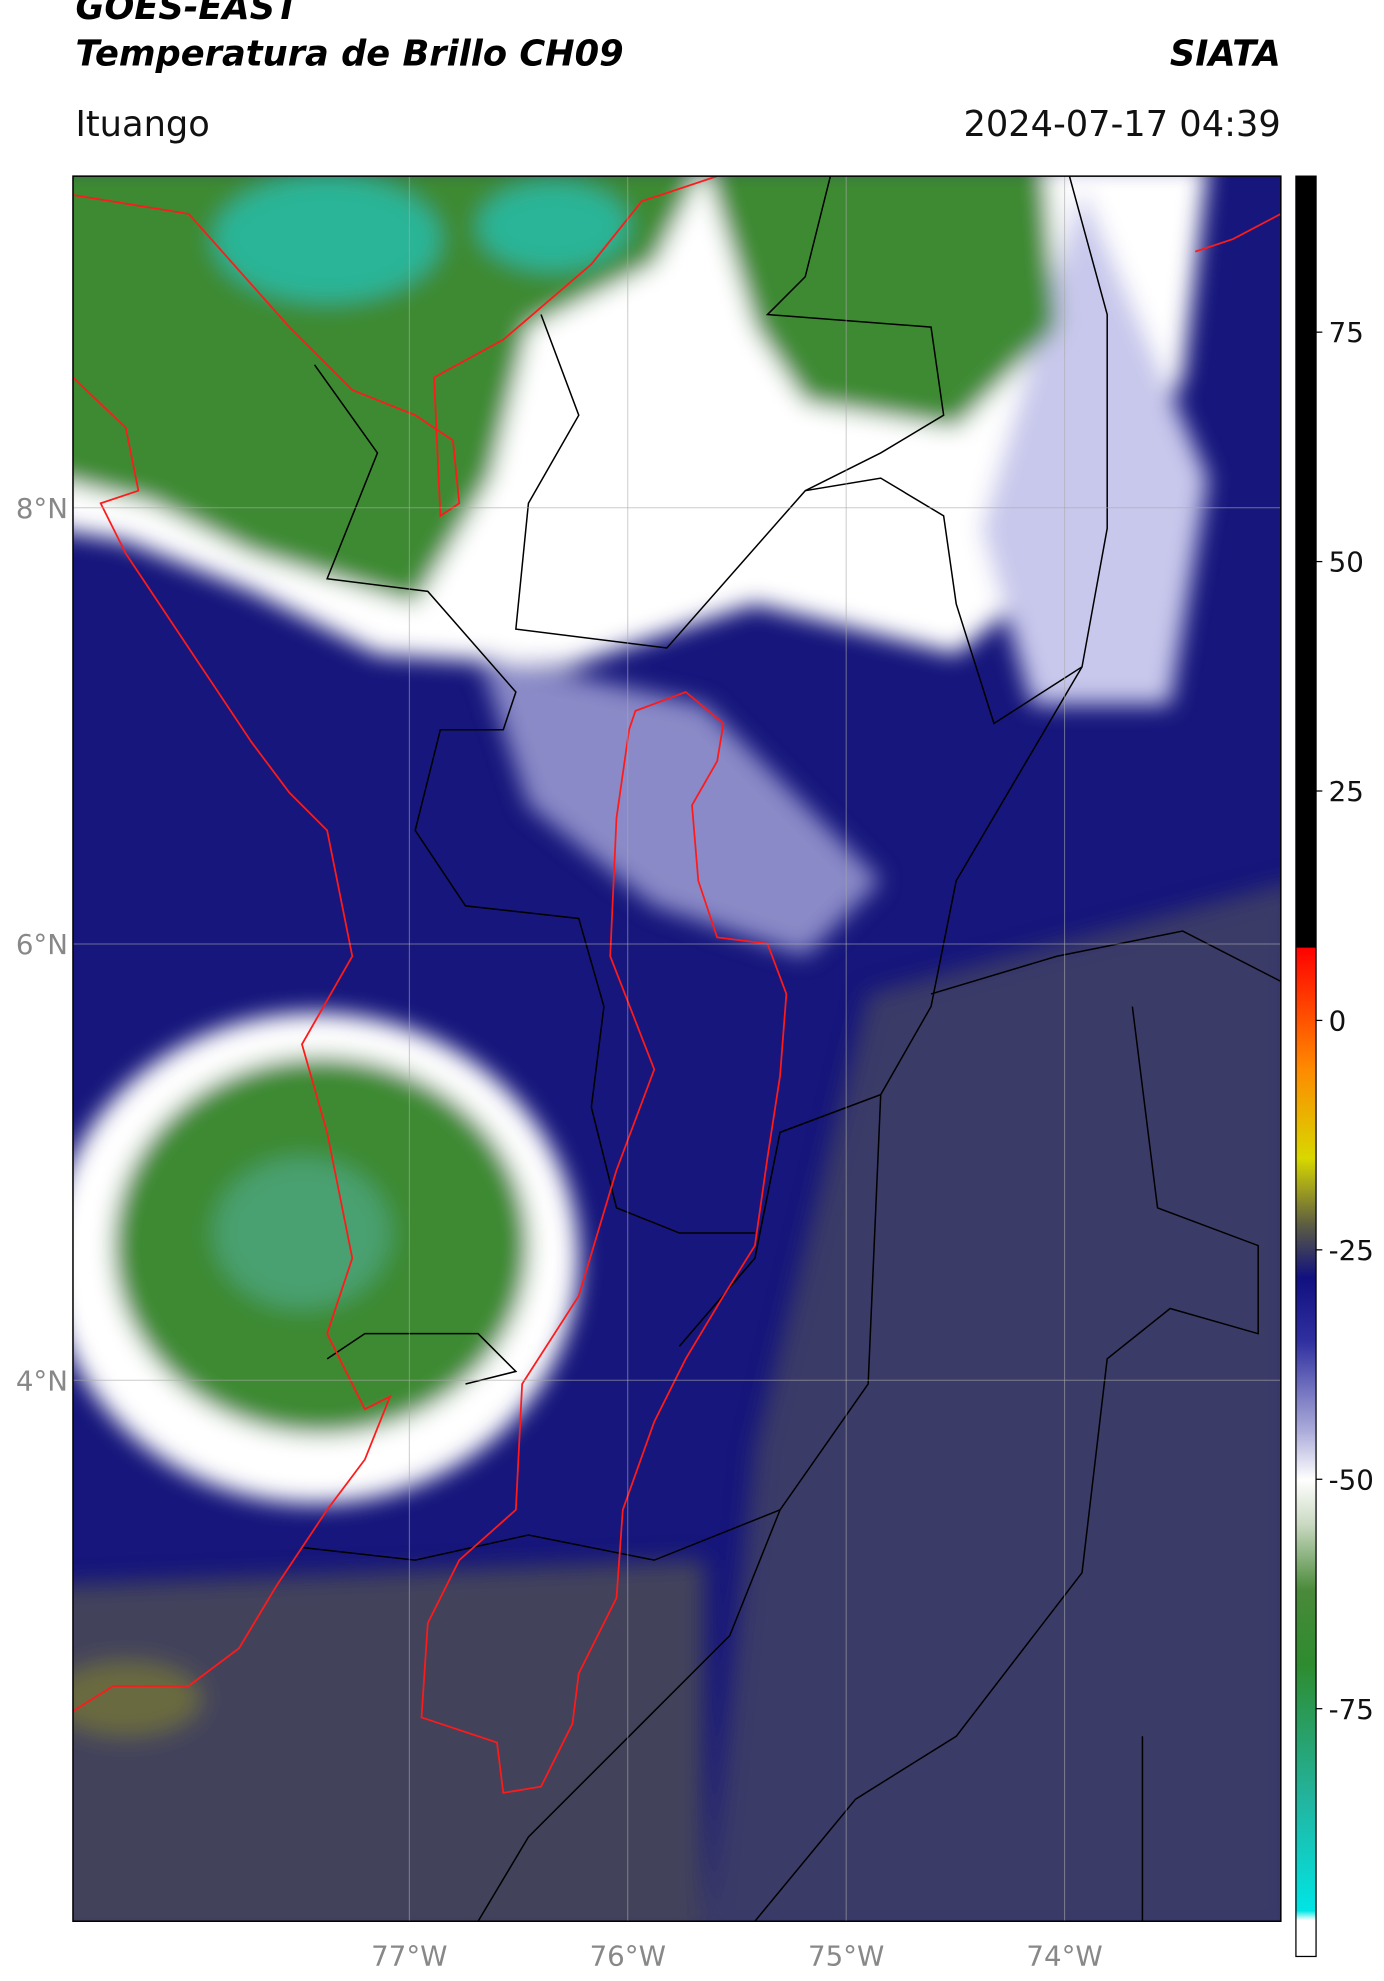  Describe the element at coordinates (628, 1955) in the screenshot. I see `x-tick-label: 76°W` at that location.